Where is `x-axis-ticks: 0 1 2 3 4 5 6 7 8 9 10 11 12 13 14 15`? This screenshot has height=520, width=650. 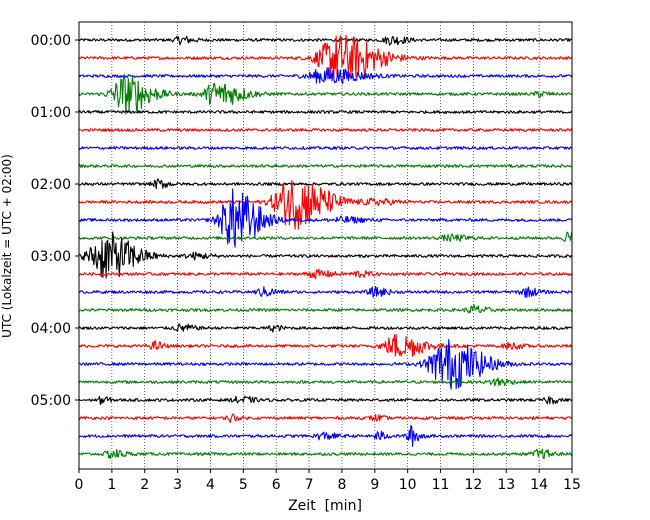 x-axis-ticks: 0 1 2 3 4 5 6 7 8 9 10 11 12 13 14 15 is located at coordinates (328, 481).